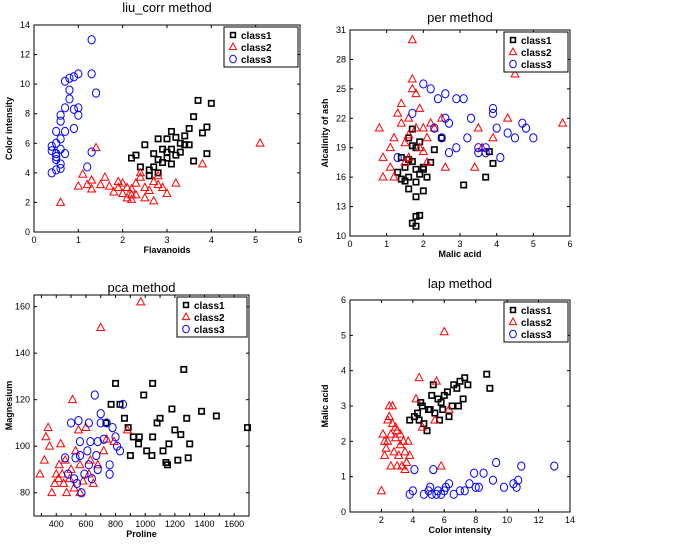  Describe the element at coordinates (186, 316) in the screenshot. I see `legend-marker-class2` at that location.